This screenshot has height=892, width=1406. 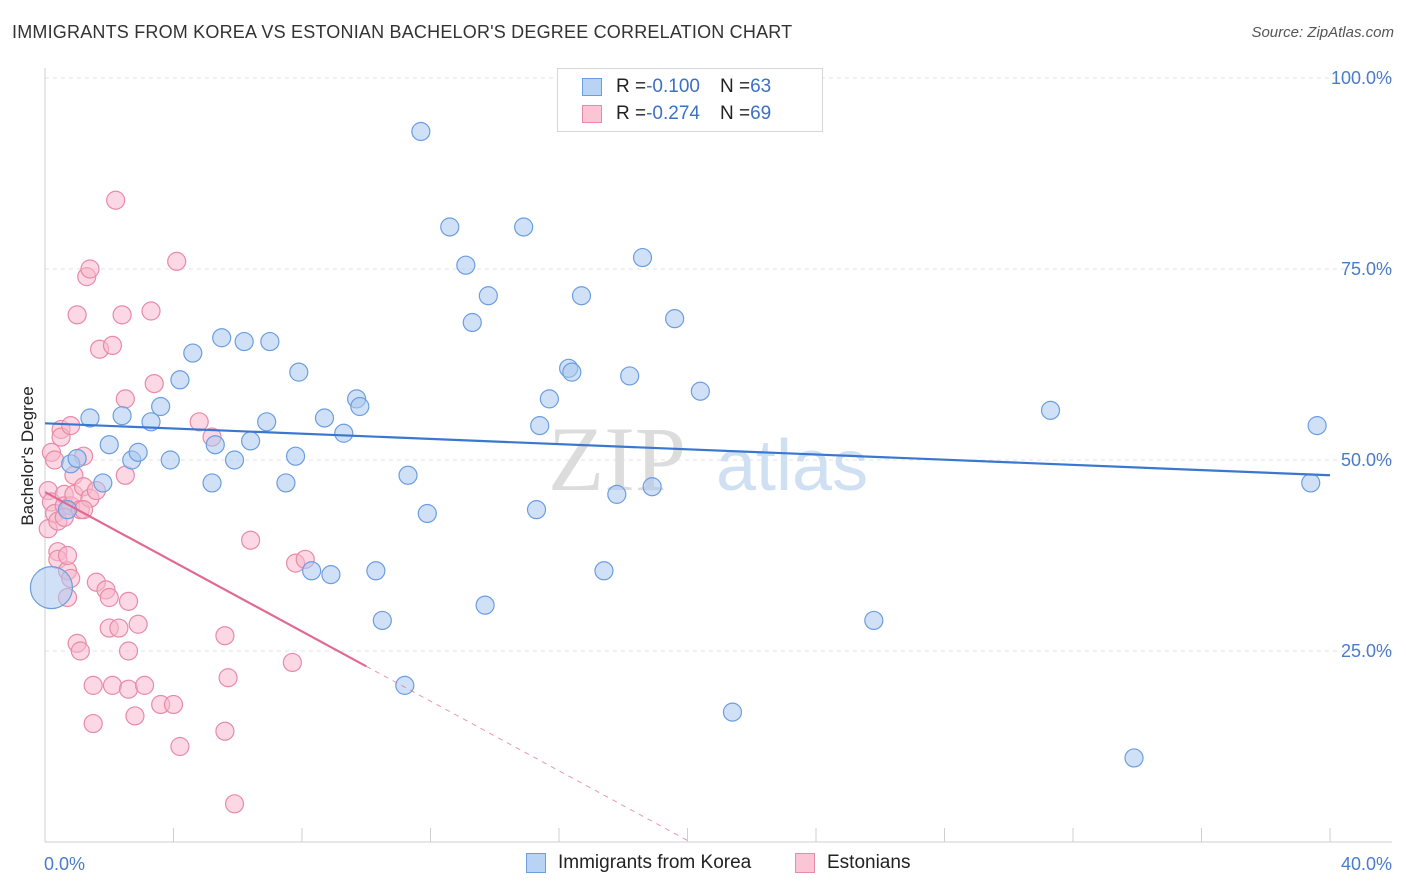 I want to click on legend-row-estonians: R = -0.274 N = 69, so click(x=676, y=114).